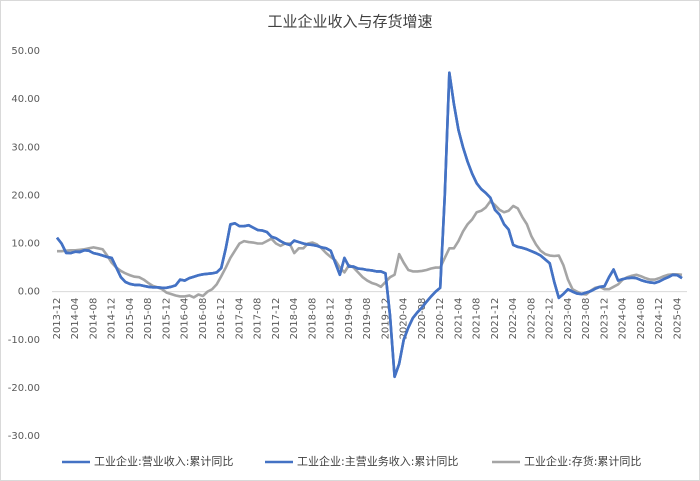  I want to click on x-tick-label: 2023-08, so click(586, 319).